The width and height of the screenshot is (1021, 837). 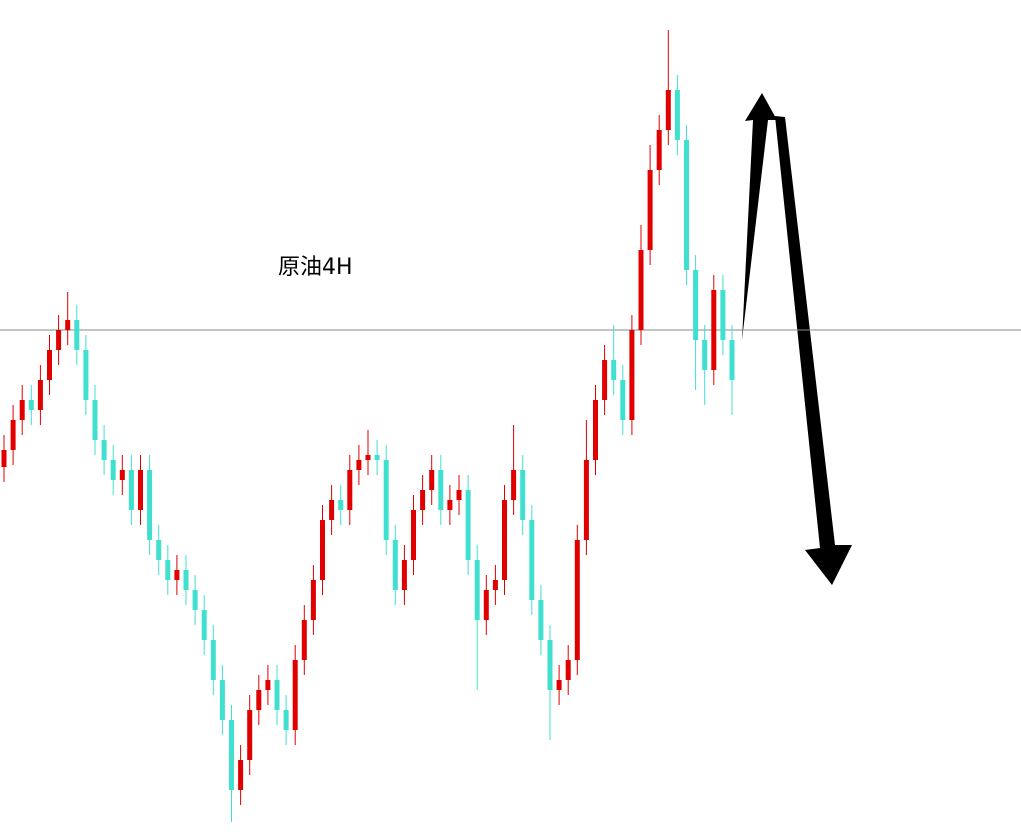 I want to click on down-arrow, so click(x=813, y=350).